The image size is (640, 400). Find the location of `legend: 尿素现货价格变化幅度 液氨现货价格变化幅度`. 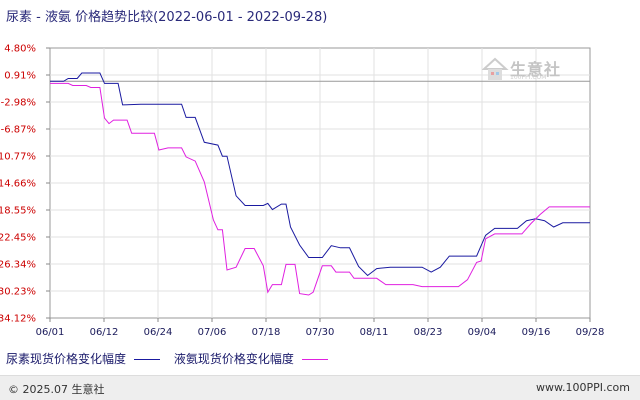

legend: 尿素现货价格变化幅度 液氨现货价格变化幅度 is located at coordinates (172, 358).